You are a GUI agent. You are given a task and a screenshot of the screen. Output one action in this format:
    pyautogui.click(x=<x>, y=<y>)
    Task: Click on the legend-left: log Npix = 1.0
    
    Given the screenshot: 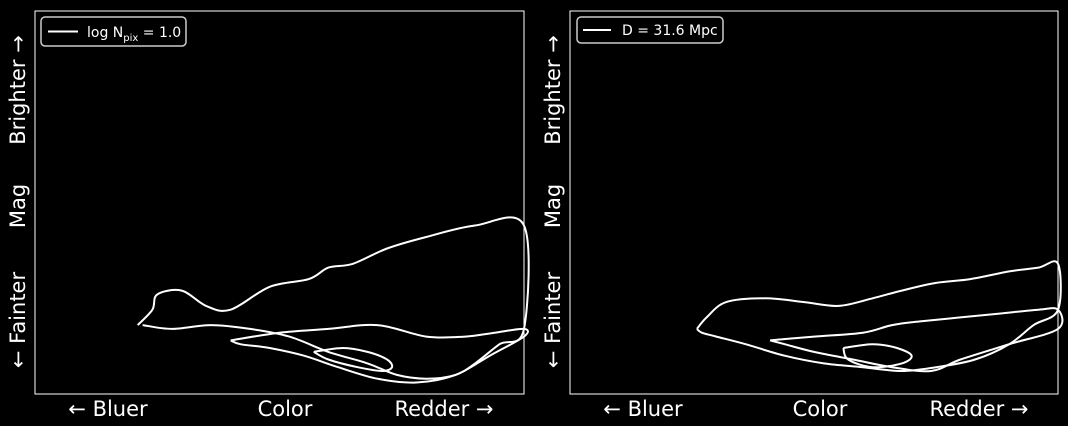 What is the action you would take?
    pyautogui.click(x=113, y=31)
    